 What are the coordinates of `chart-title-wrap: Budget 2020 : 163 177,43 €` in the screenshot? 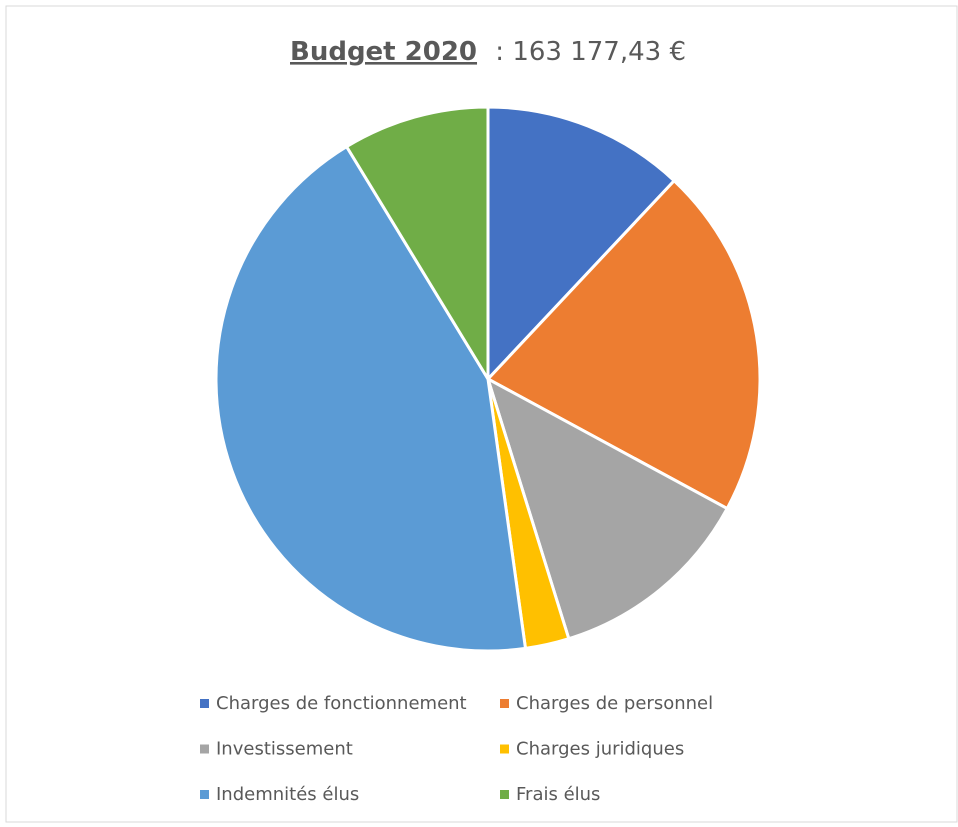 It's located at (488, 52).